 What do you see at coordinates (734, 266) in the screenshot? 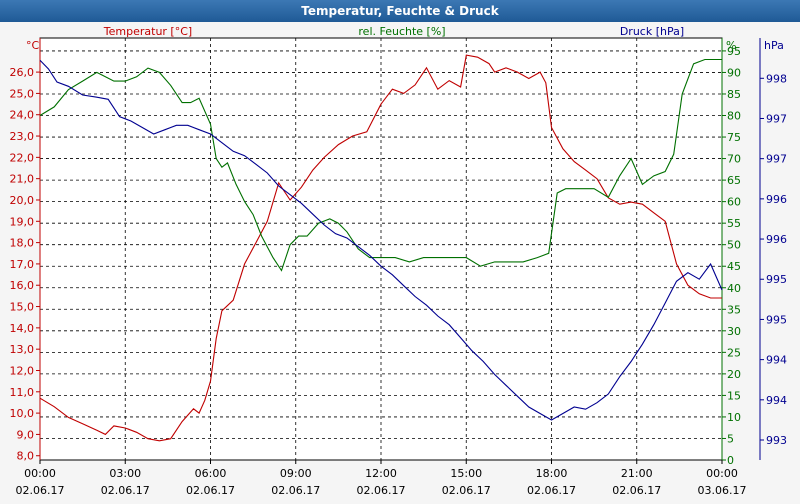
I see `hum-tick-label: 45` at bounding box center [734, 266].